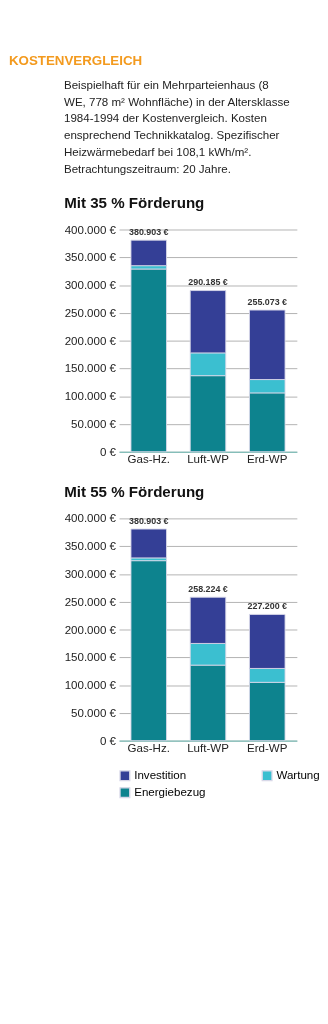 Image resolution: width=328 pixels, height=1024 pixels. I want to click on legend-label: Energiebezug, so click(170, 792).